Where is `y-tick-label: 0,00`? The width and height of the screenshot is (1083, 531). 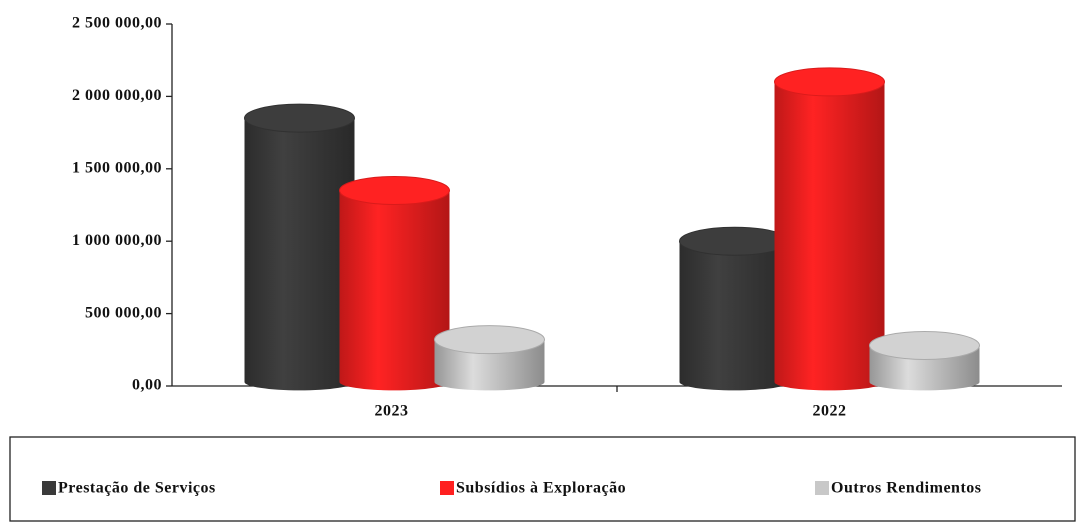 y-tick-label: 0,00 is located at coordinates (147, 385).